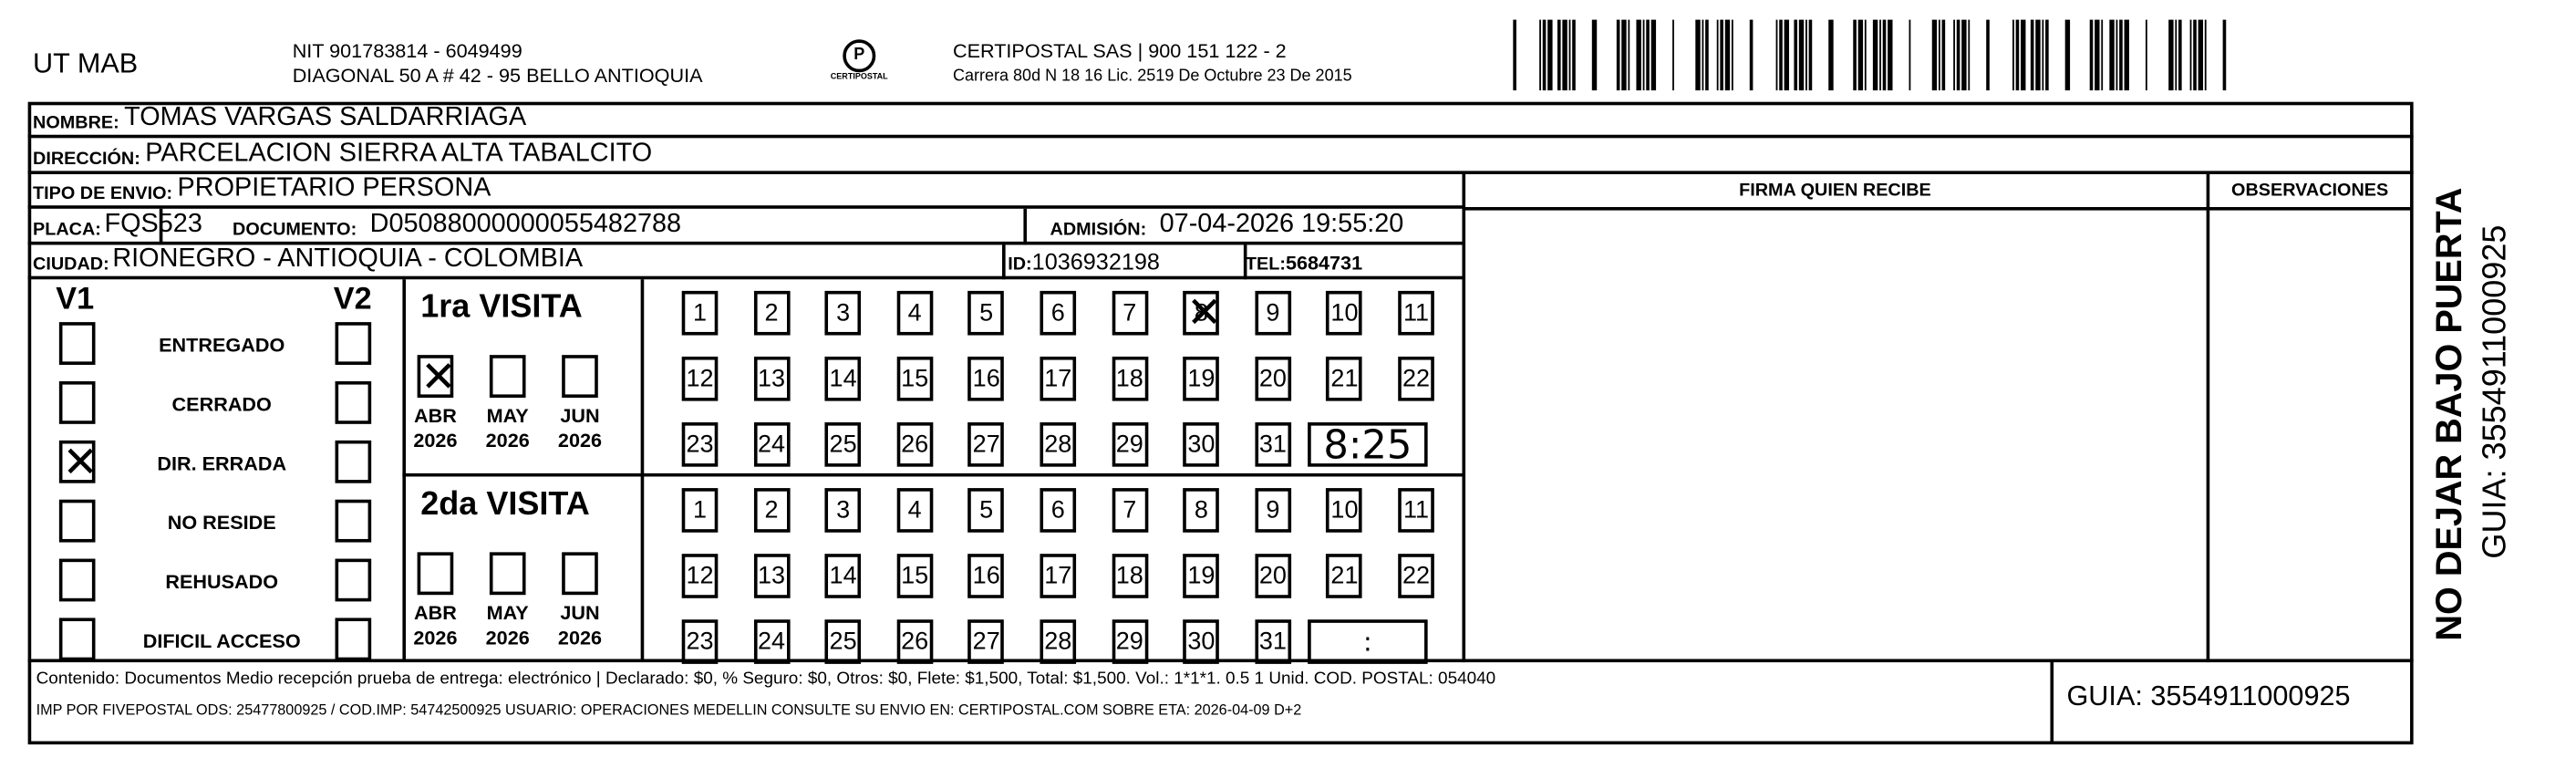  What do you see at coordinates (86, 159) in the screenshot?
I see `direccion-label: DIRECCIÓN:` at bounding box center [86, 159].